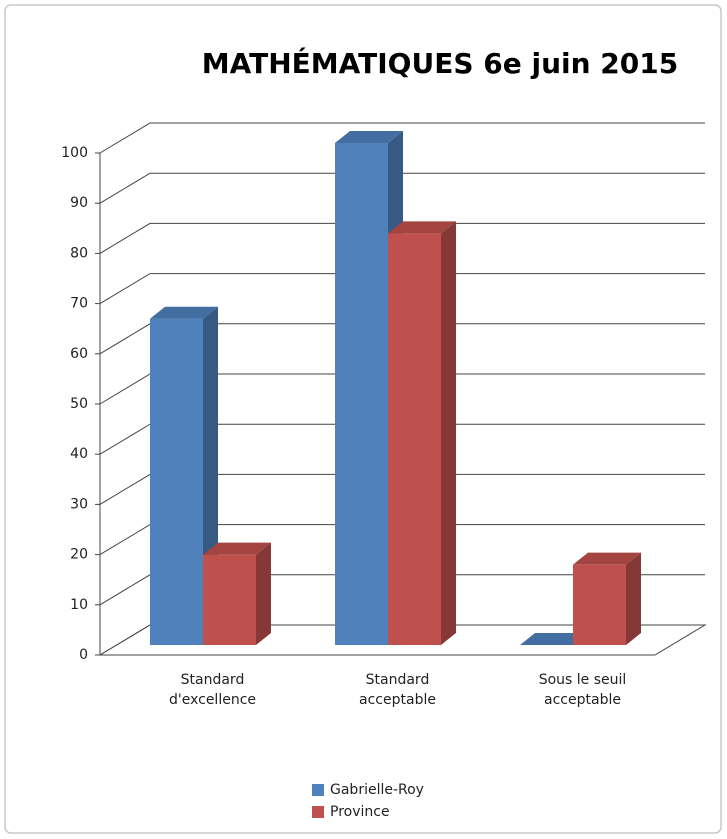 This screenshot has width=727, height=839. Describe the element at coordinates (582, 690) in the screenshot. I see `x-tick-label: Sous le seuil acceptable` at that location.